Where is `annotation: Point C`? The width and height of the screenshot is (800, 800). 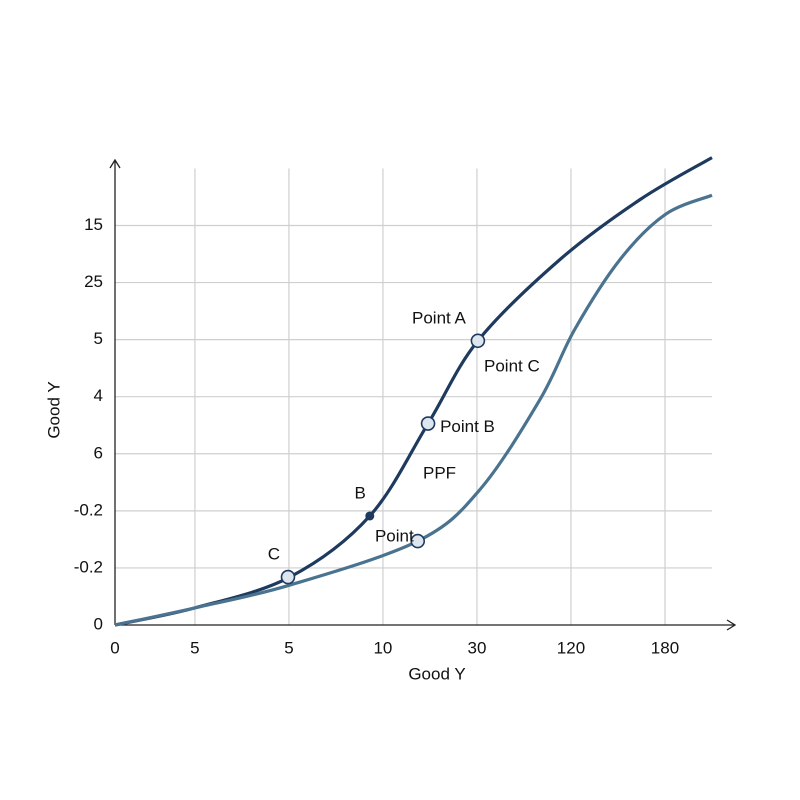 annotation: Point C is located at coordinates (512, 365).